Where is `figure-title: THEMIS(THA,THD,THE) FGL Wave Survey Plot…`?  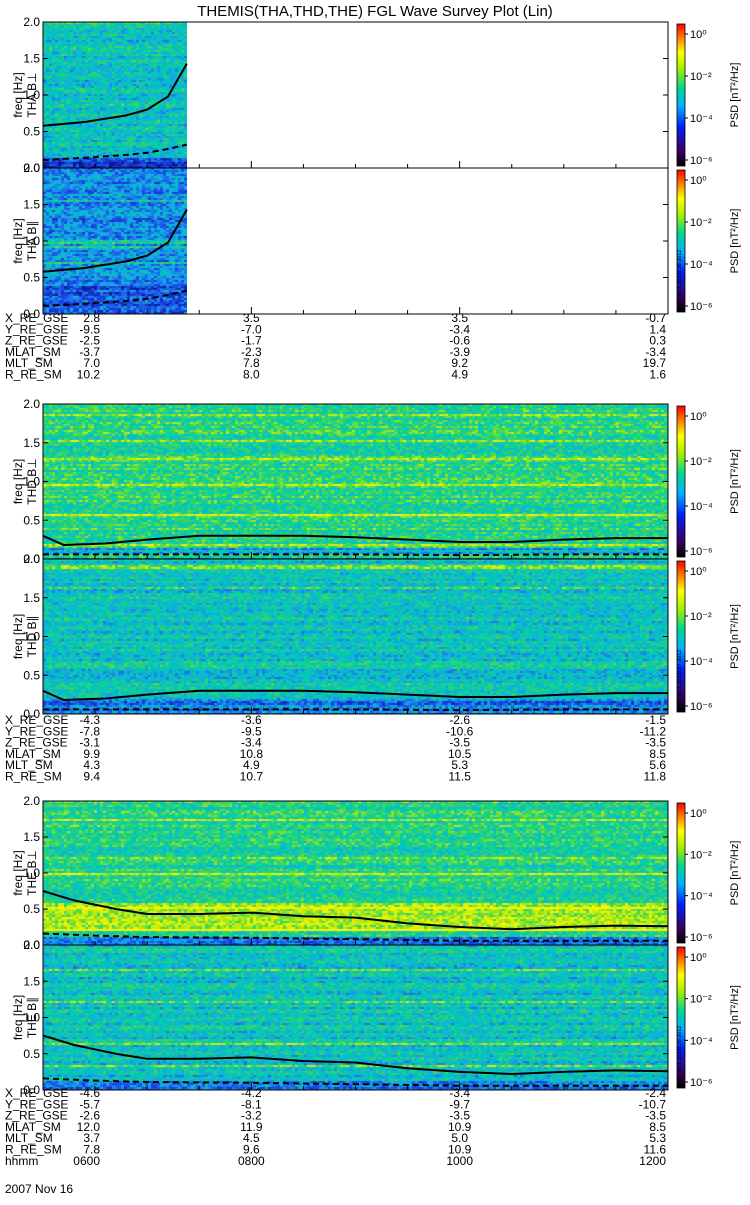
figure-title: THEMIS(THA,THD,THE) FGL Wave Survey Plot… is located at coordinates (375, 11).